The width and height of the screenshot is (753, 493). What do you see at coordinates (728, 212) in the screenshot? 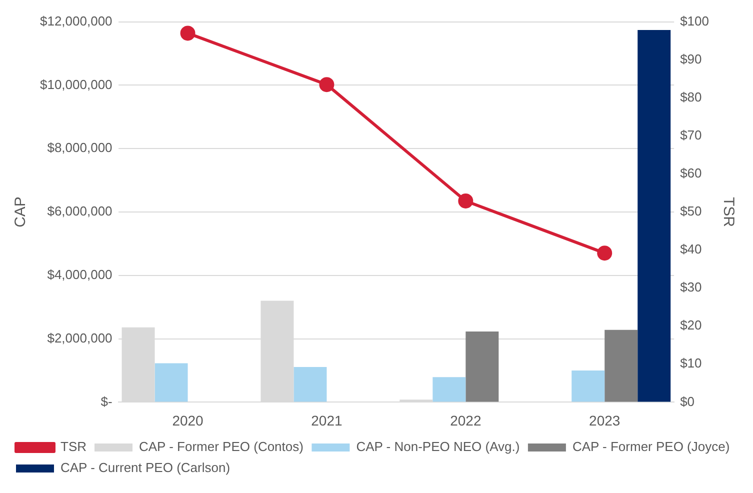
I see `y2-axis-title: TSR` at bounding box center [728, 212].